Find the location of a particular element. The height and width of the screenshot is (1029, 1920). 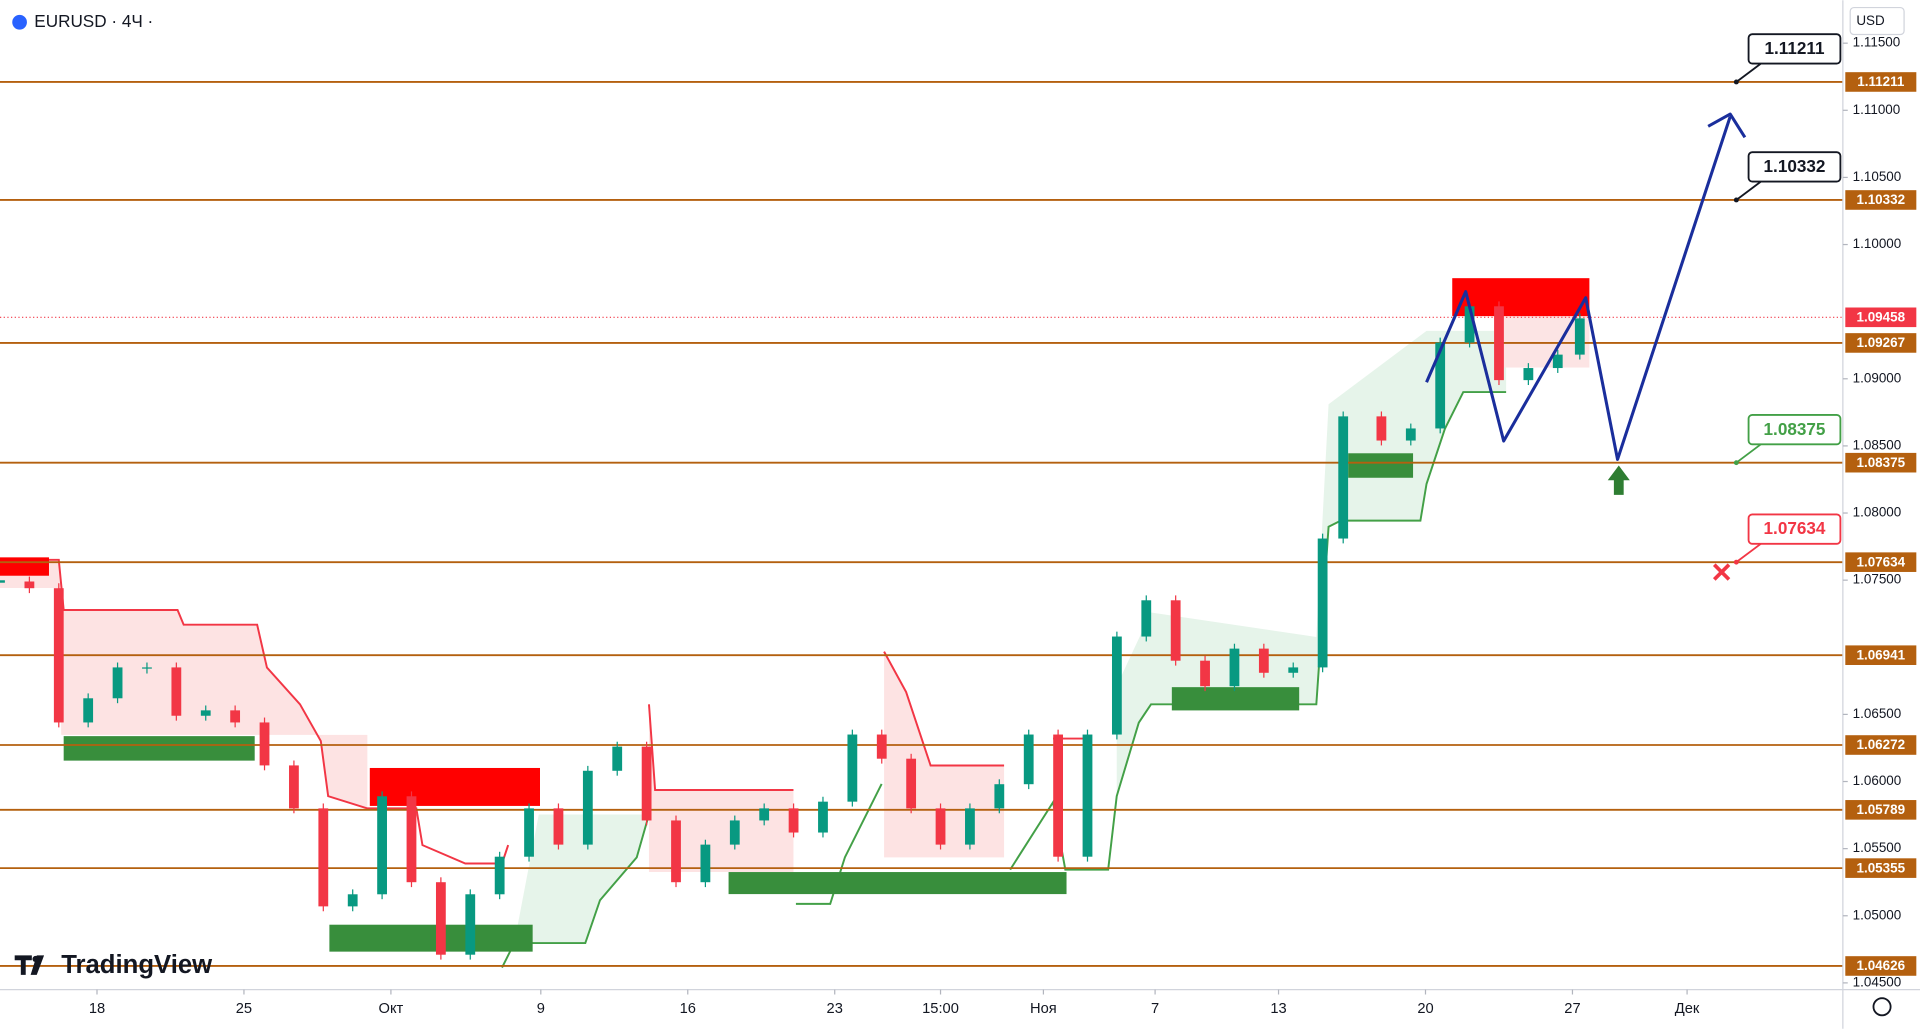

x-tick-label: 27 is located at coordinates (1572, 1009).